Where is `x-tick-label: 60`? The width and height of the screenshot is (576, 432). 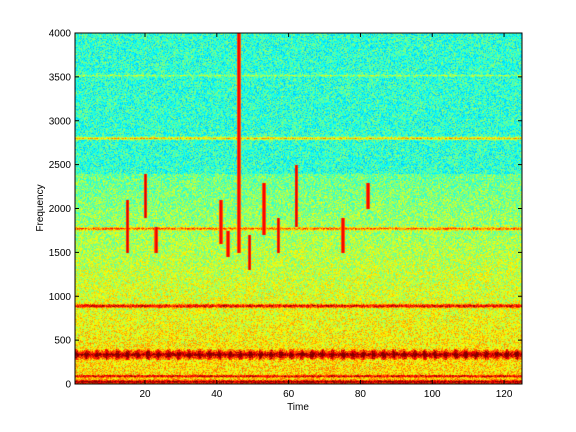 x-tick-label: 60 is located at coordinates (289, 394).